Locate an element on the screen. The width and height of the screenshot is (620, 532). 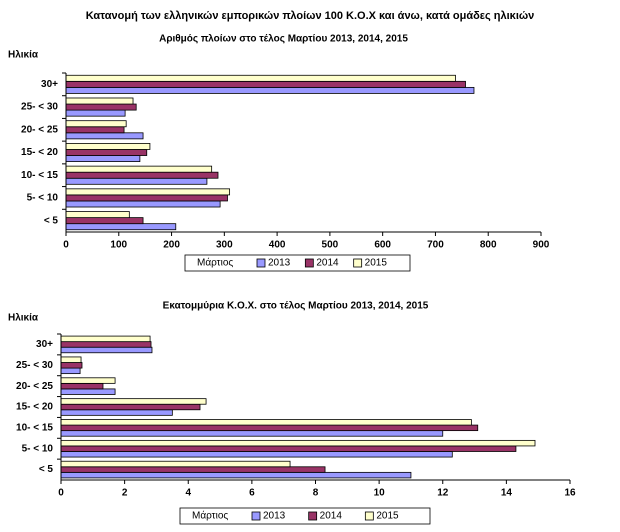
x-tick-label: 14 is located at coordinates (507, 493).